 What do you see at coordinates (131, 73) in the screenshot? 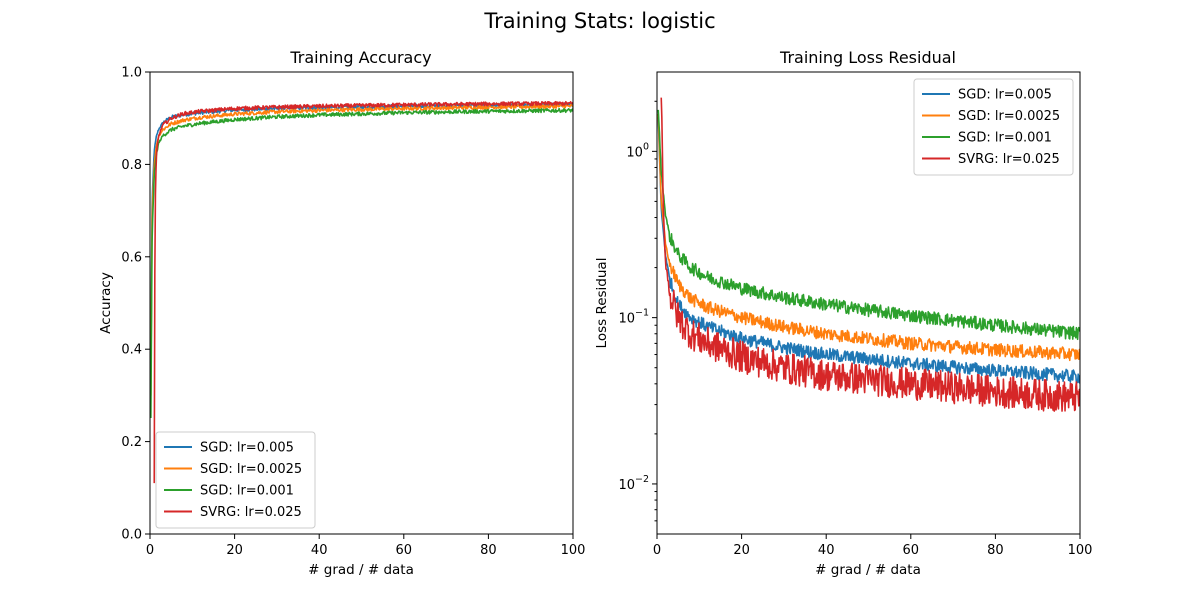
I see `accuracy-y-tick-label: 1.0` at bounding box center [131, 73].